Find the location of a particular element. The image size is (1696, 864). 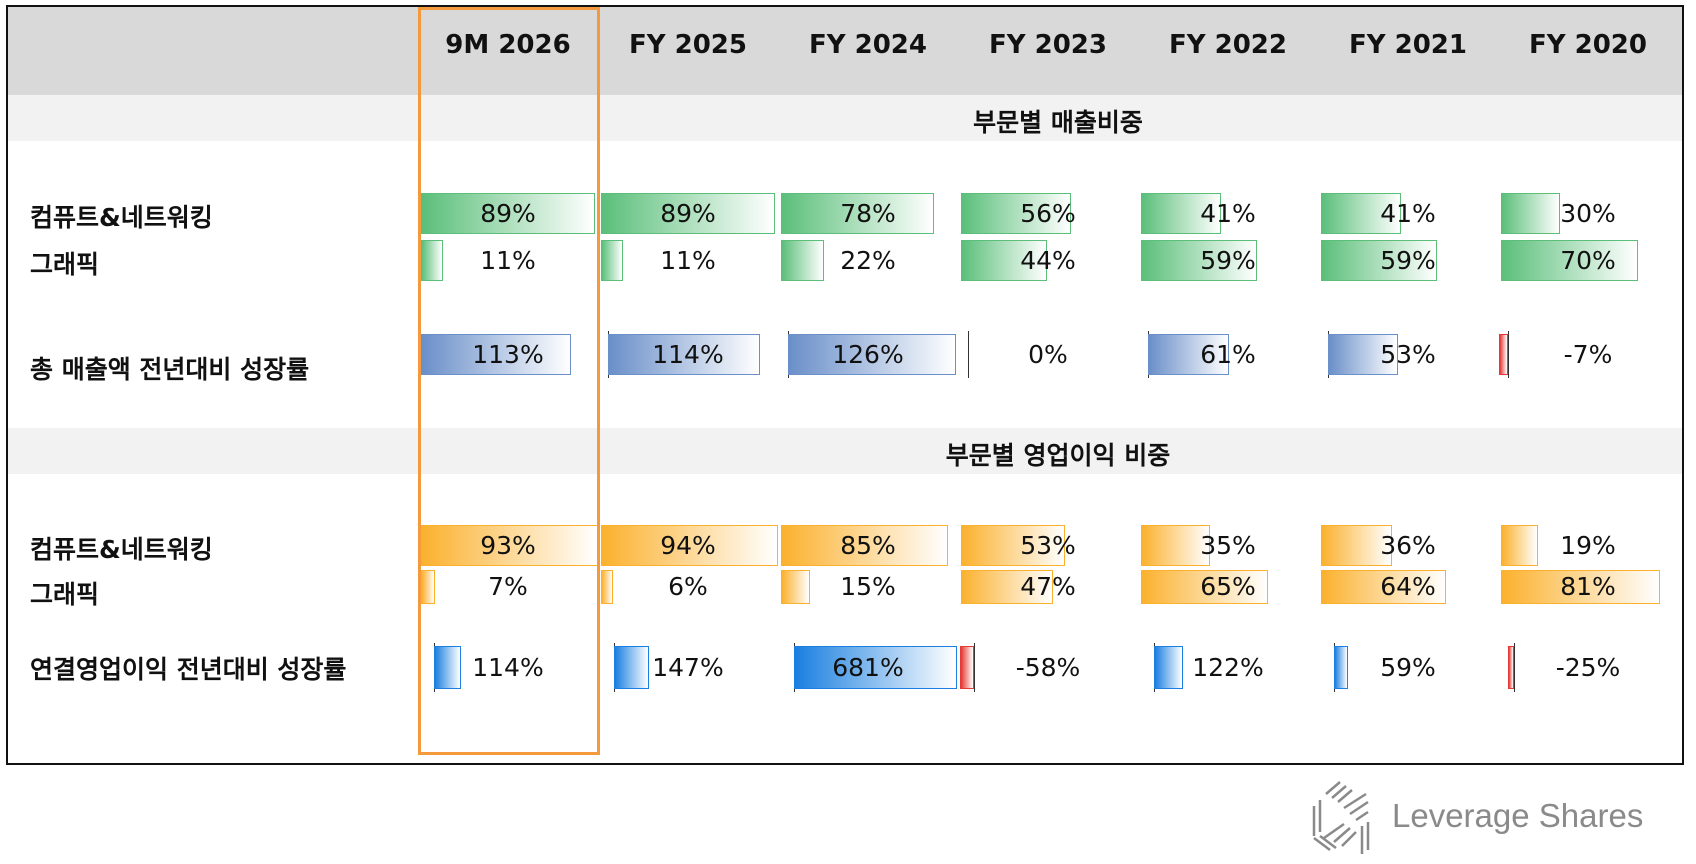

value-label: 78% is located at coordinates (868, 213).